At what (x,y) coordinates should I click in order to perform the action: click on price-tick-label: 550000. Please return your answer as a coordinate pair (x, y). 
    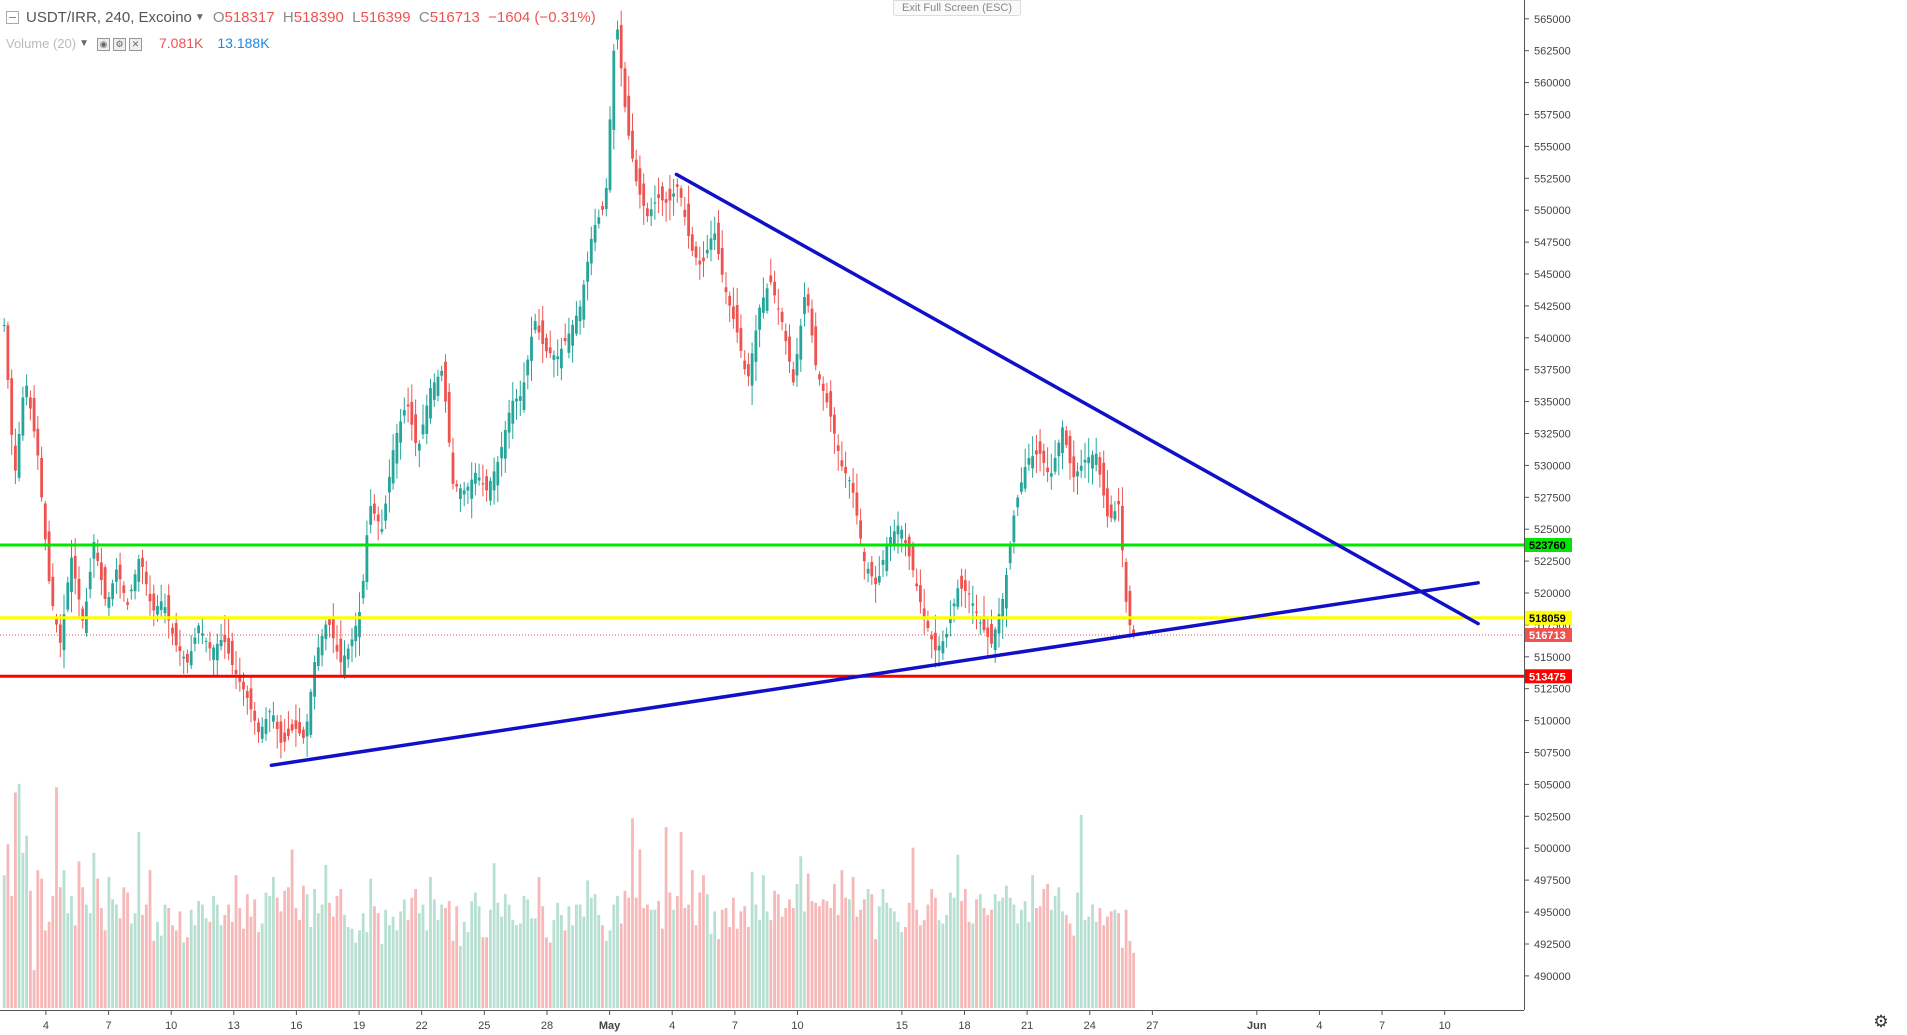
    Looking at the image, I should click on (1552, 211).